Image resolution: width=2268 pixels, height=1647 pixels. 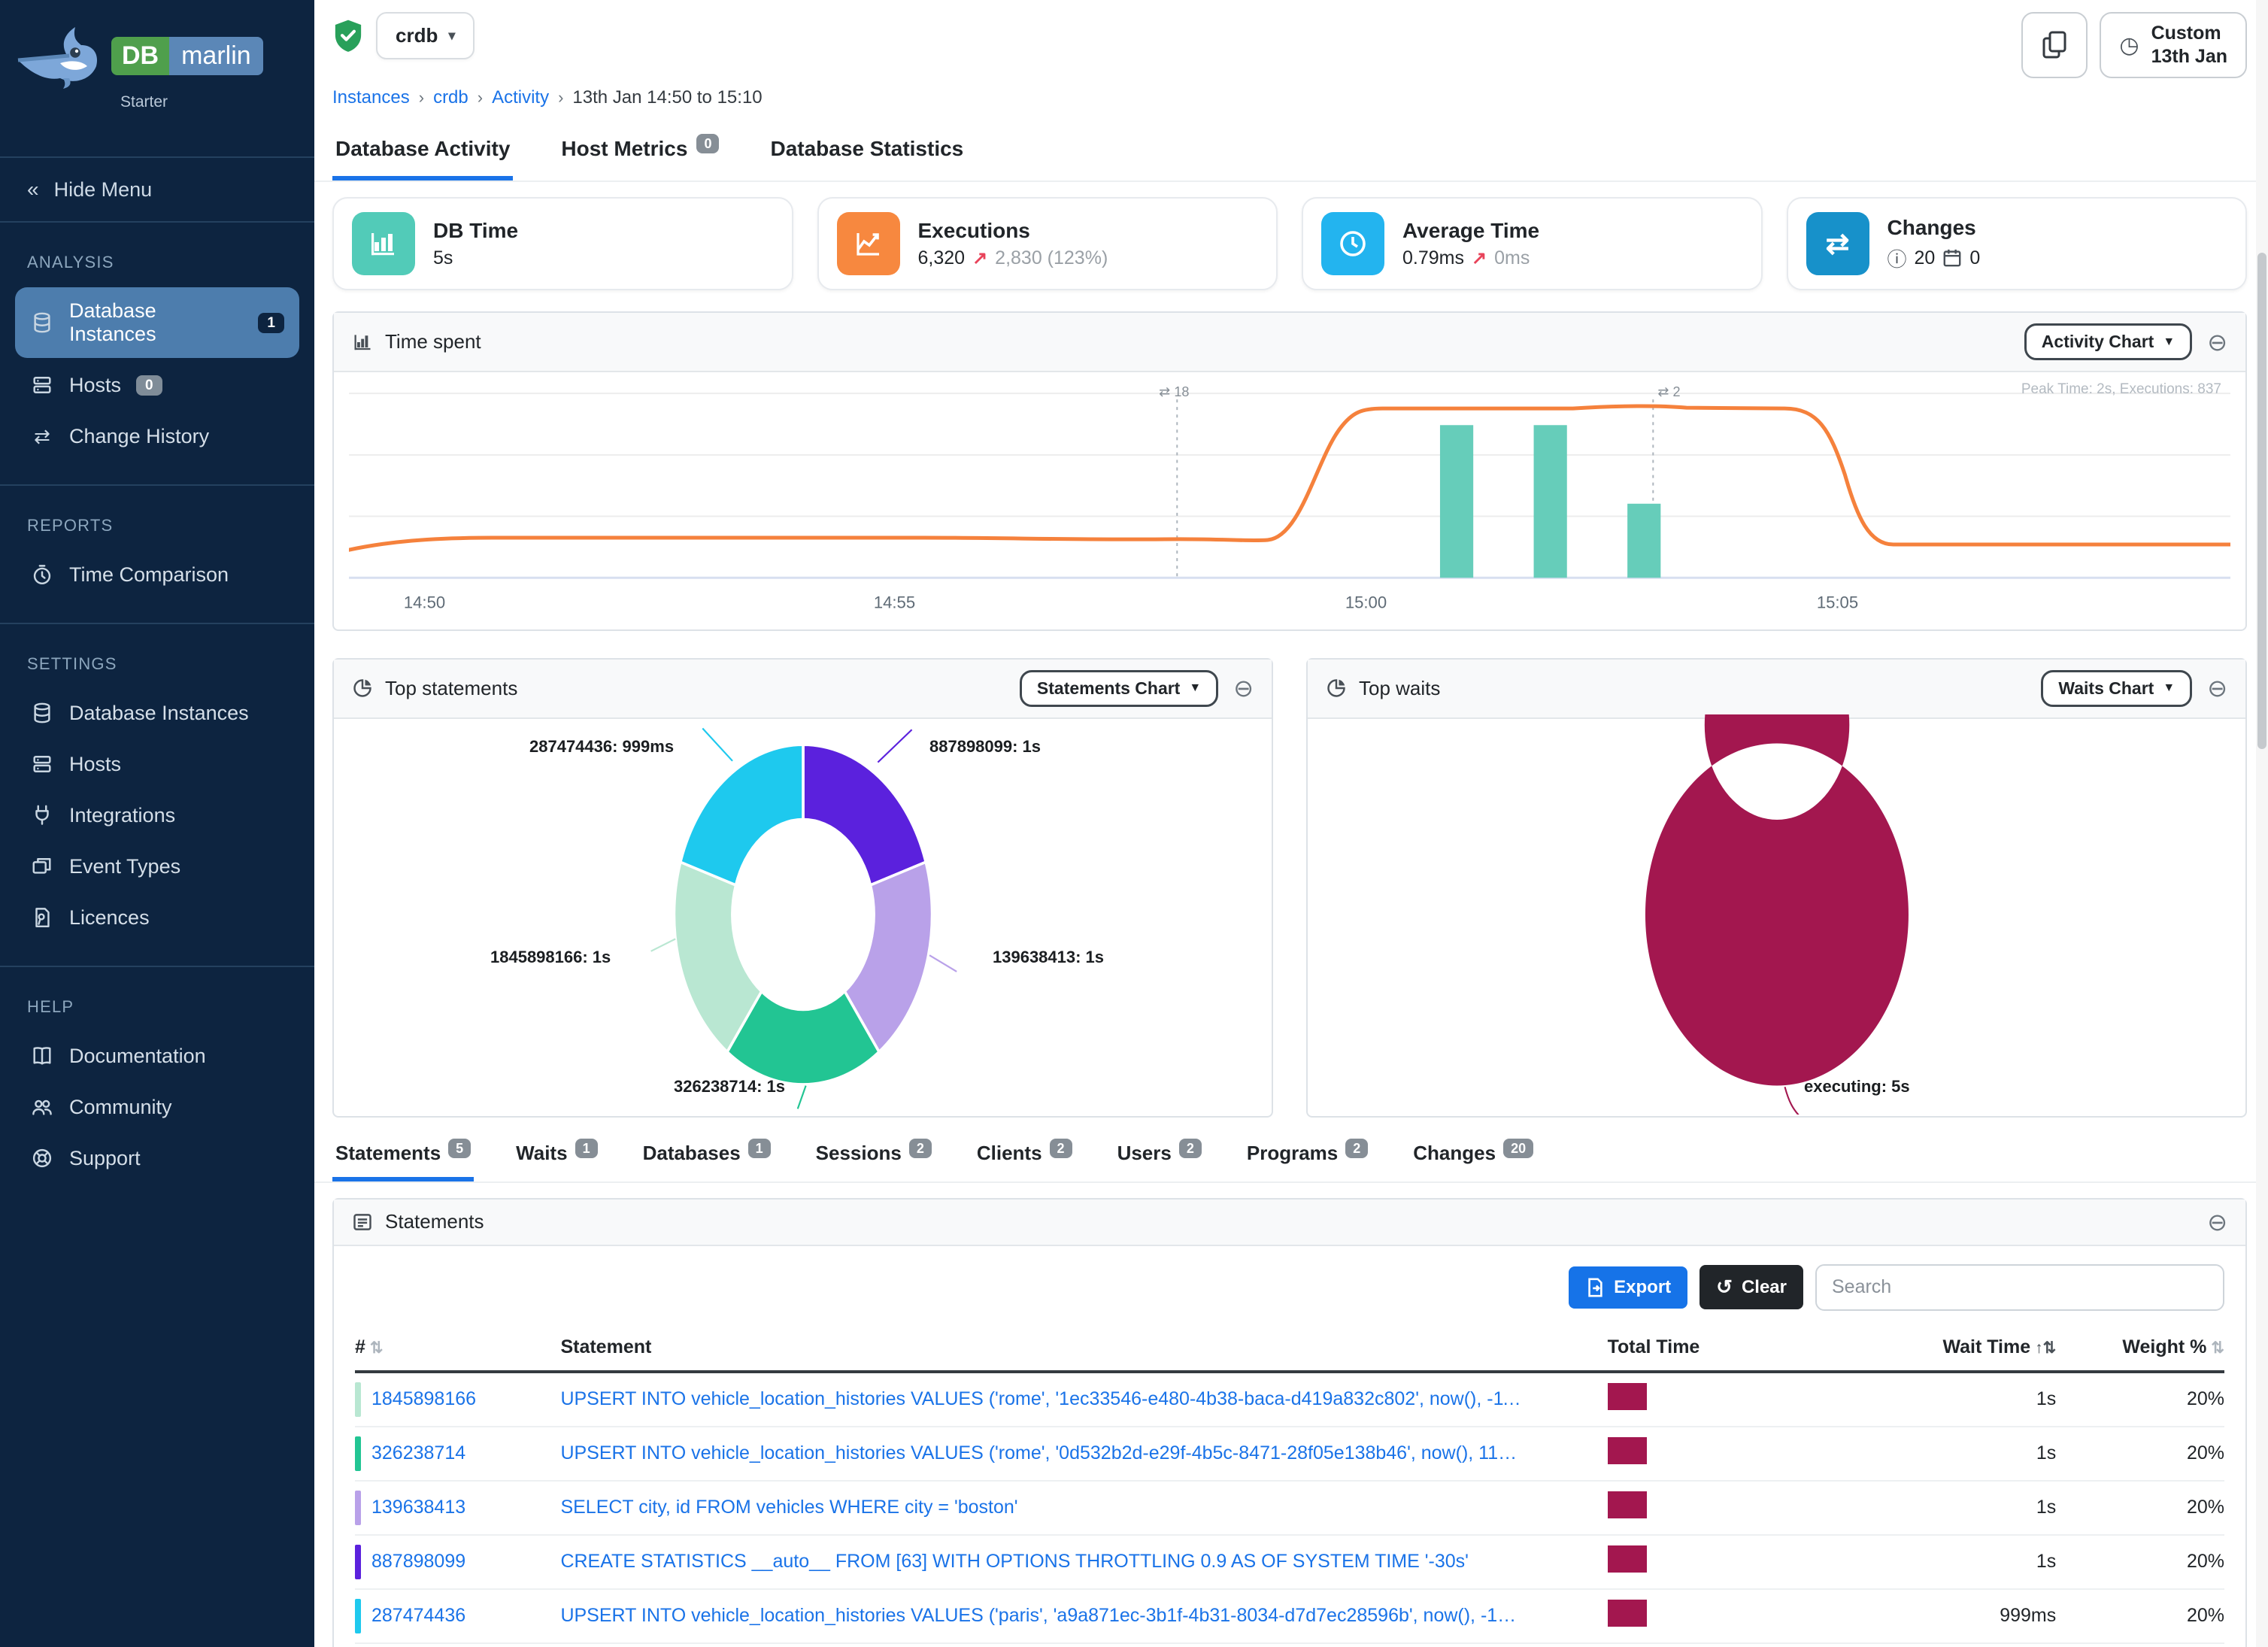 What do you see at coordinates (418, 1453) in the screenshot?
I see `statement-id-link: 326238714` at bounding box center [418, 1453].